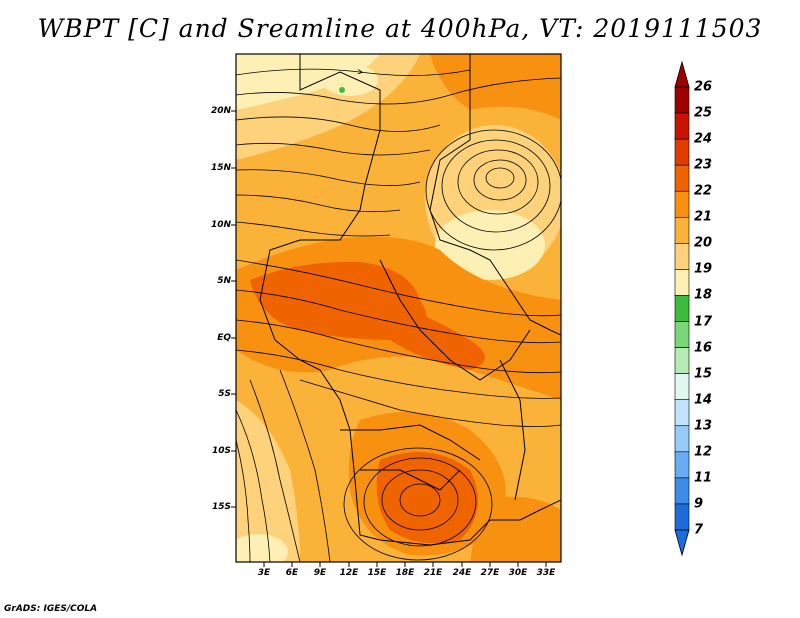  What do you see at coordinates (703, 113) in the screenshot?
I see `colorbar-label: 25` at bounding box center [703, 113].